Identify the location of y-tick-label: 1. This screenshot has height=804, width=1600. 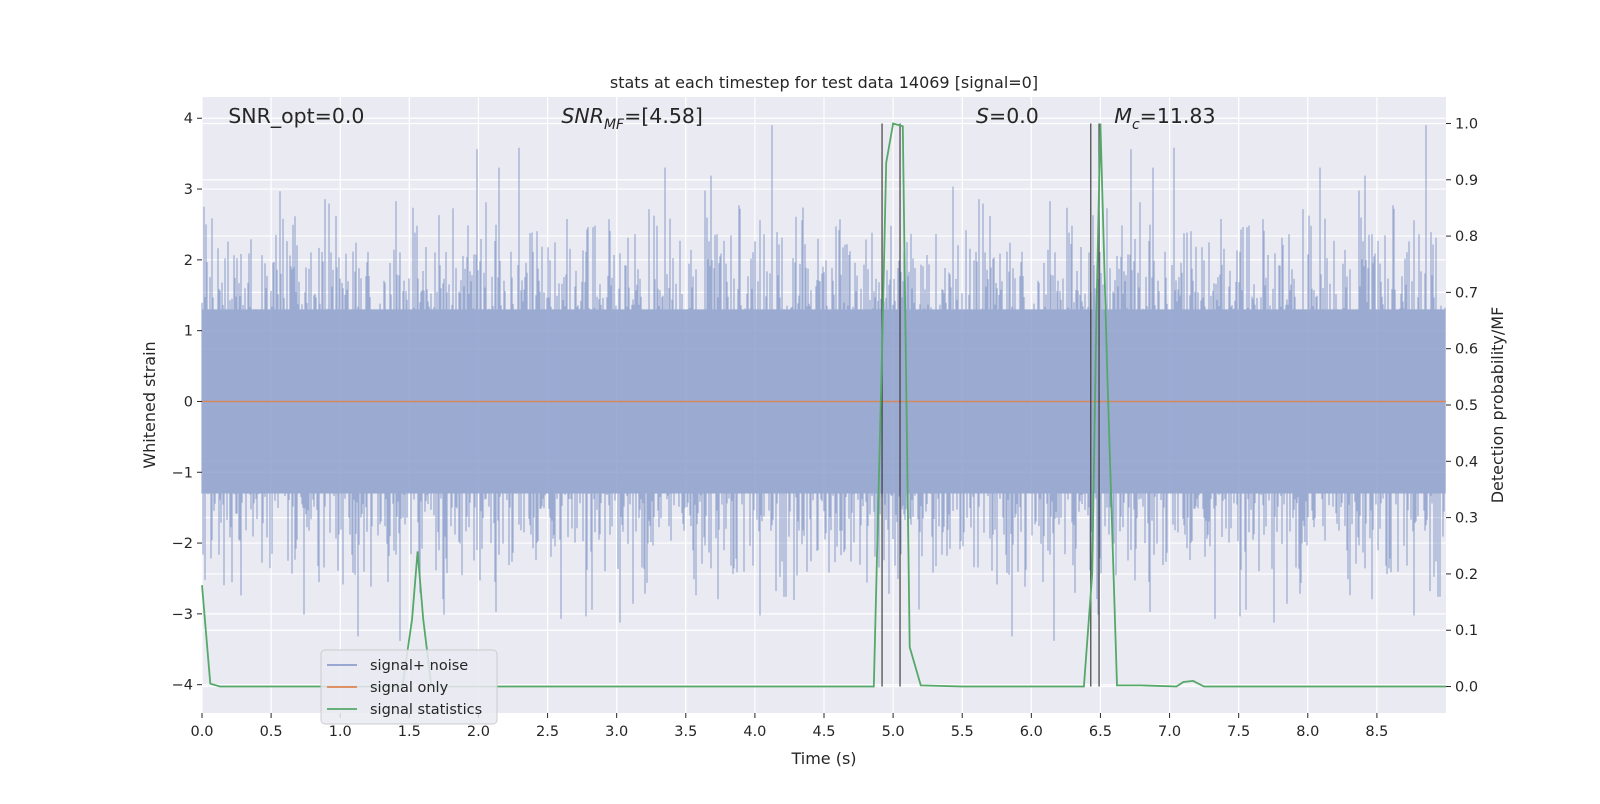
(188, 332).